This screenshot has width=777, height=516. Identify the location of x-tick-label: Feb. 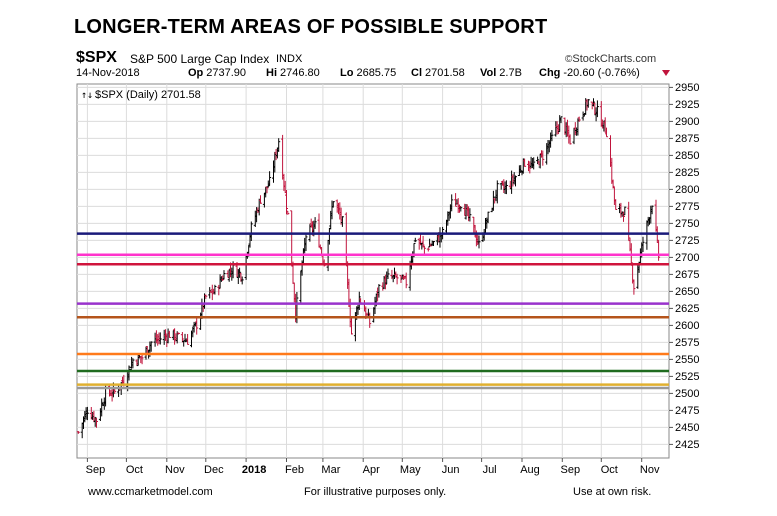
(294, 470).